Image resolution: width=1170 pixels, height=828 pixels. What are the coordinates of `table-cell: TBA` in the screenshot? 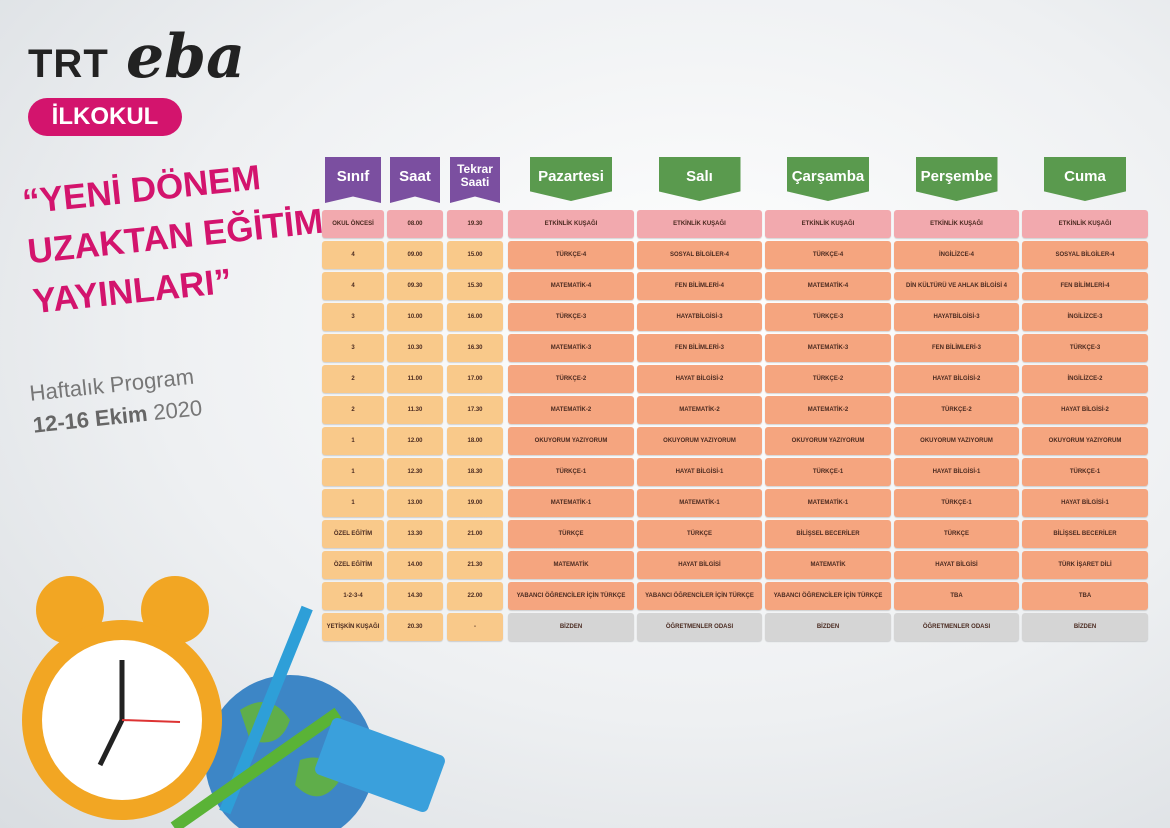 It's located at (1085, 596).